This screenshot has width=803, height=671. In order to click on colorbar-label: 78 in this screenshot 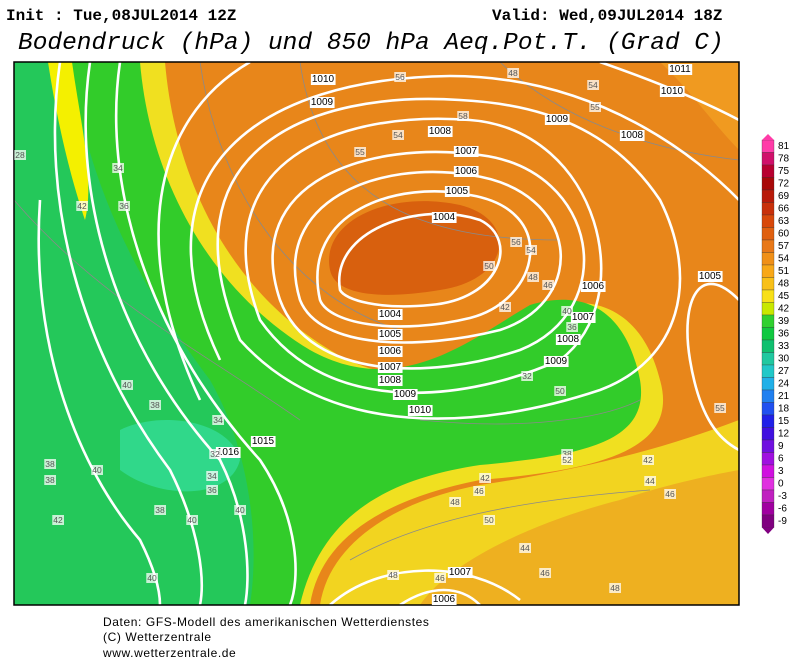, I will do `click(784, 159)`.